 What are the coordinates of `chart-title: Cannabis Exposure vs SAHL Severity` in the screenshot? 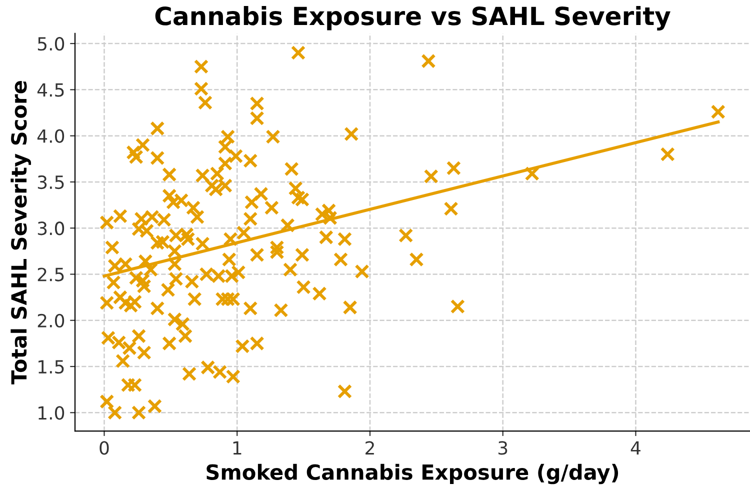 It's located at (412, 18).